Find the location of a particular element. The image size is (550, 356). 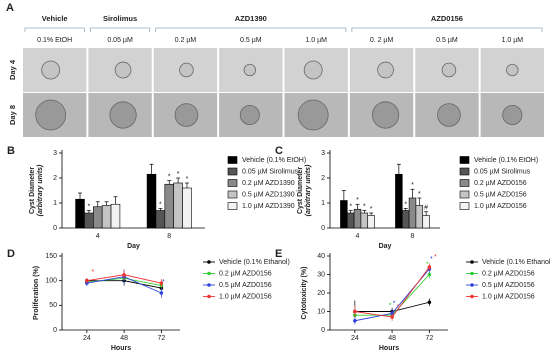

x-axis-label: Hours is located at coordinates (389, 348).